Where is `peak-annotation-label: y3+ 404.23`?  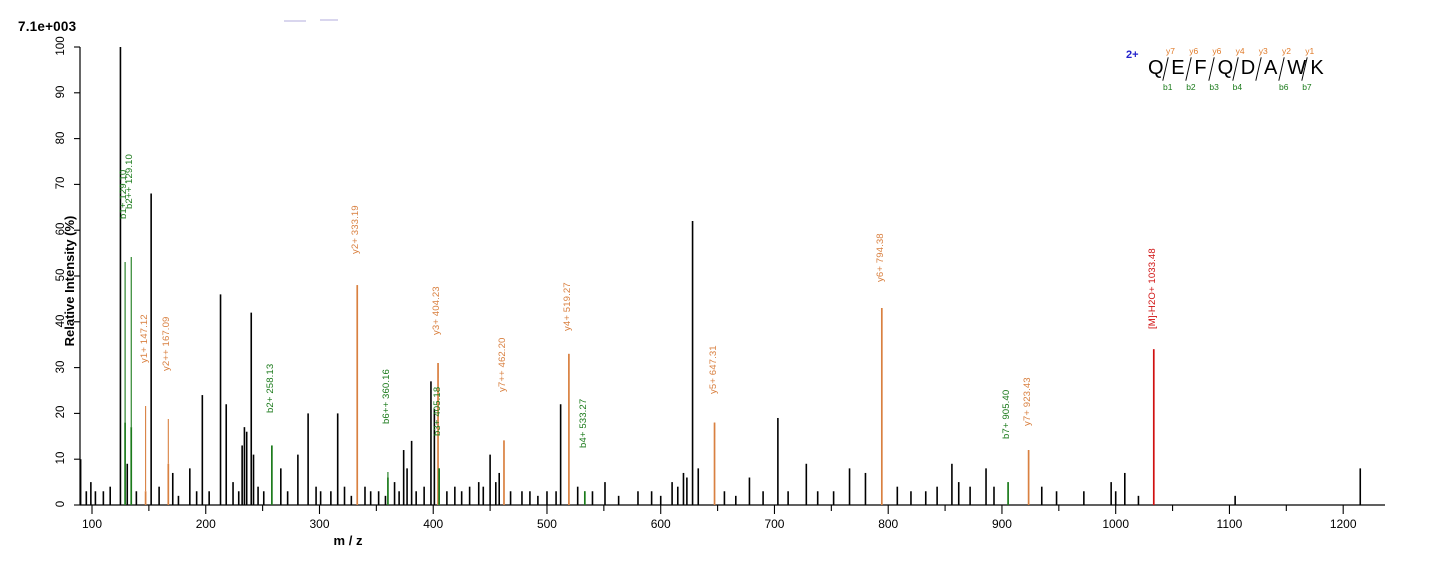
peak-annotation-label: y3+ 404.23 is located at coordinates (437, 310).